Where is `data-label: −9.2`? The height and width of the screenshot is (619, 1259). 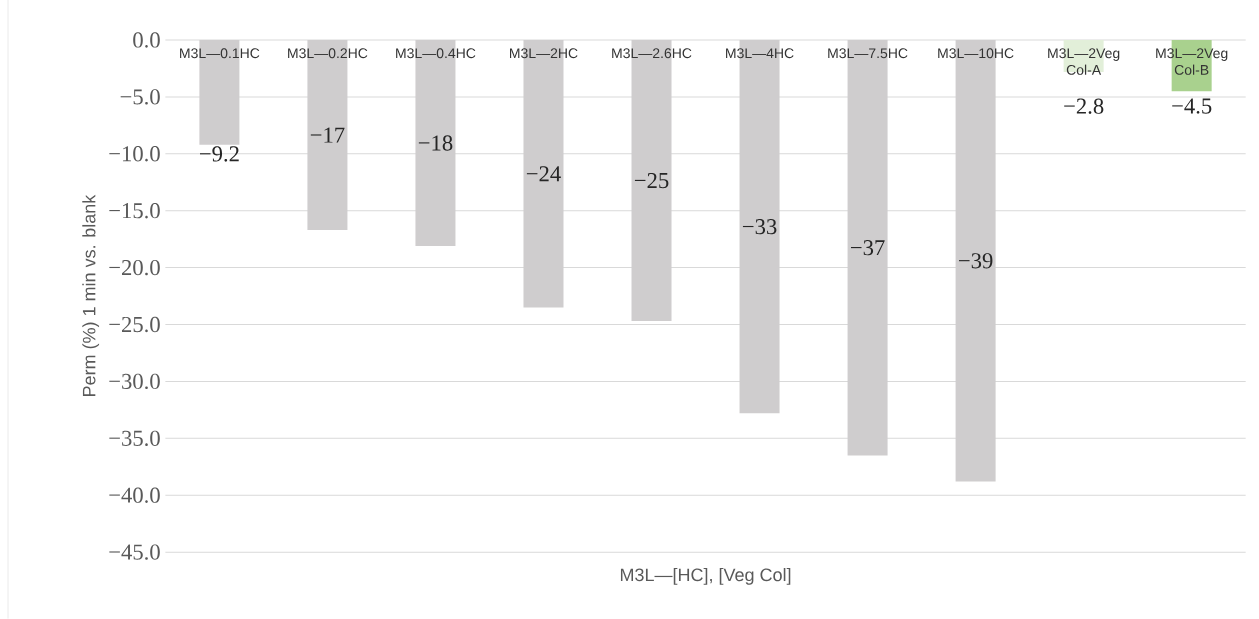 data-label: −9.2 is located at coordinates (219, 154).